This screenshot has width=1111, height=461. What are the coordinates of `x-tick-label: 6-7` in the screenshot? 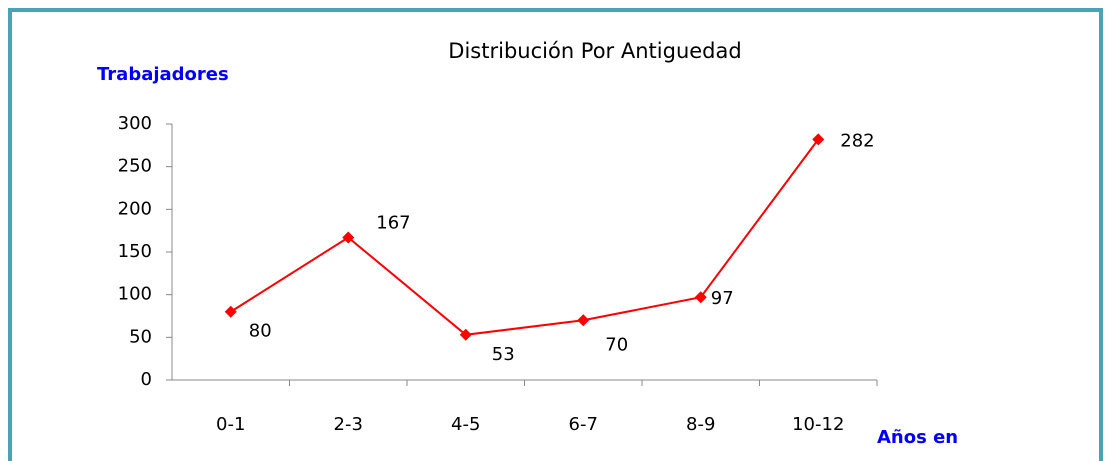 It's located at (583, 424).